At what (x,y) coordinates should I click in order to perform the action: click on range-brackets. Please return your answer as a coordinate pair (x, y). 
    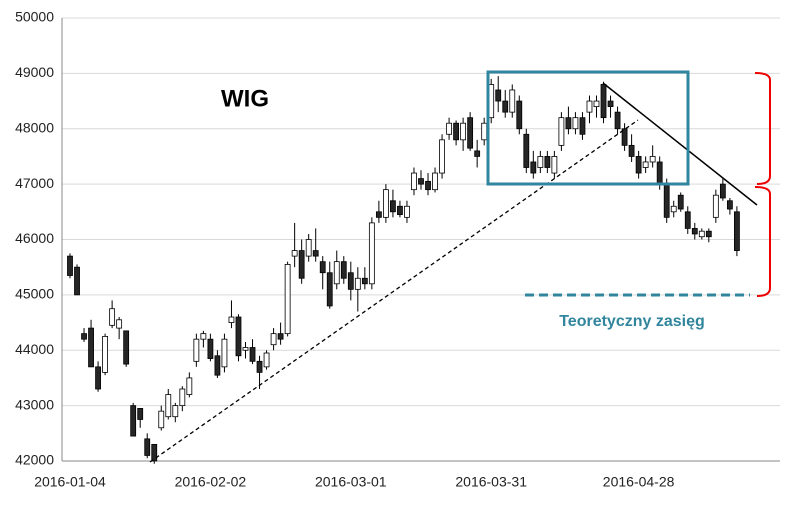
    Looking at the image, I should click on (762, 184).